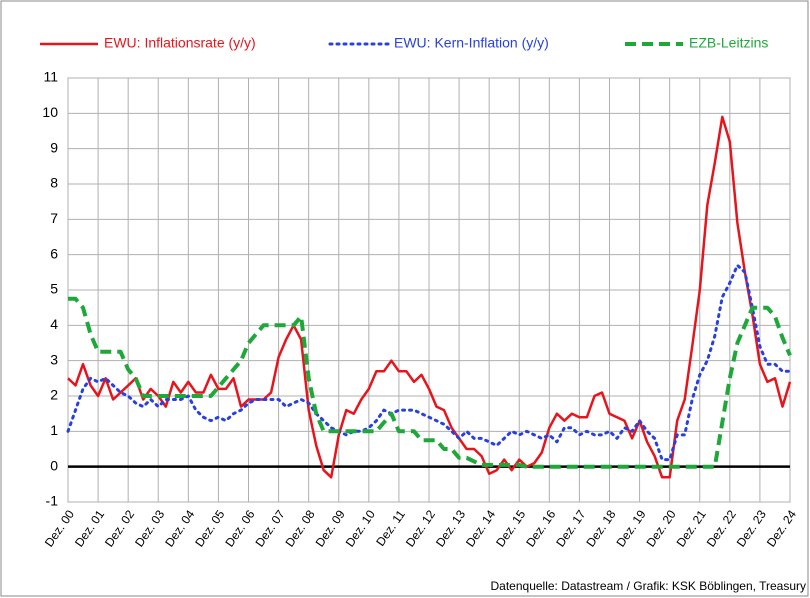 The image size is (810, 598). I want to click on y-tick-label: 4, so click(54, 324).